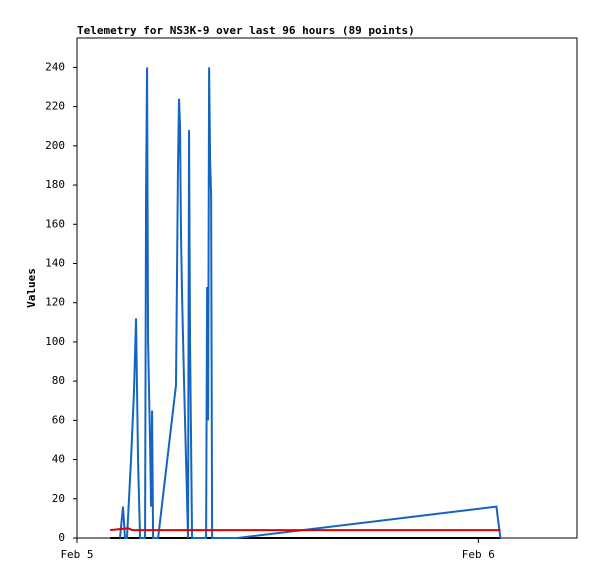 This screenshot has width=597, height=579. I want to click on y-tick-label: 200, so click(55, 145).